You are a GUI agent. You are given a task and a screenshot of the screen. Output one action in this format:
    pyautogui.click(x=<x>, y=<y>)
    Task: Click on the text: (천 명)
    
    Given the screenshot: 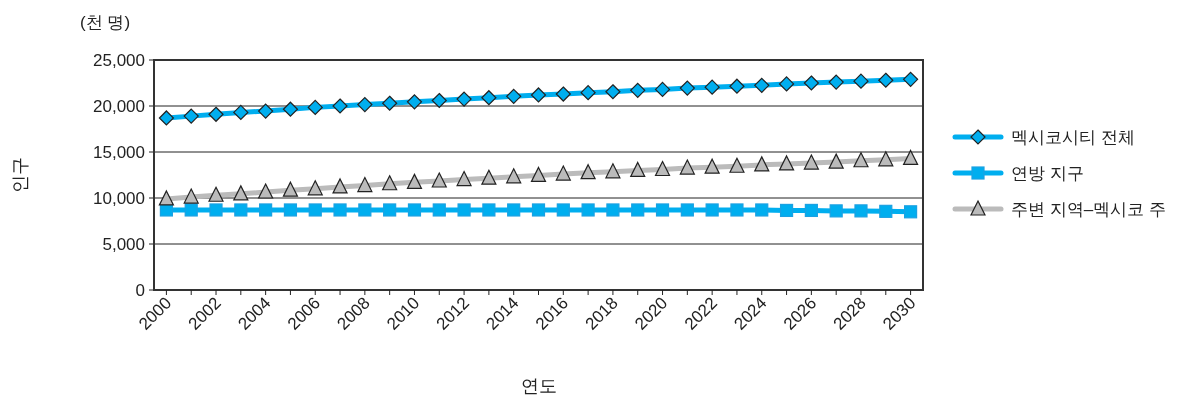 What is the action you would take?
    pyautogui.click(x=105, y=22)
    